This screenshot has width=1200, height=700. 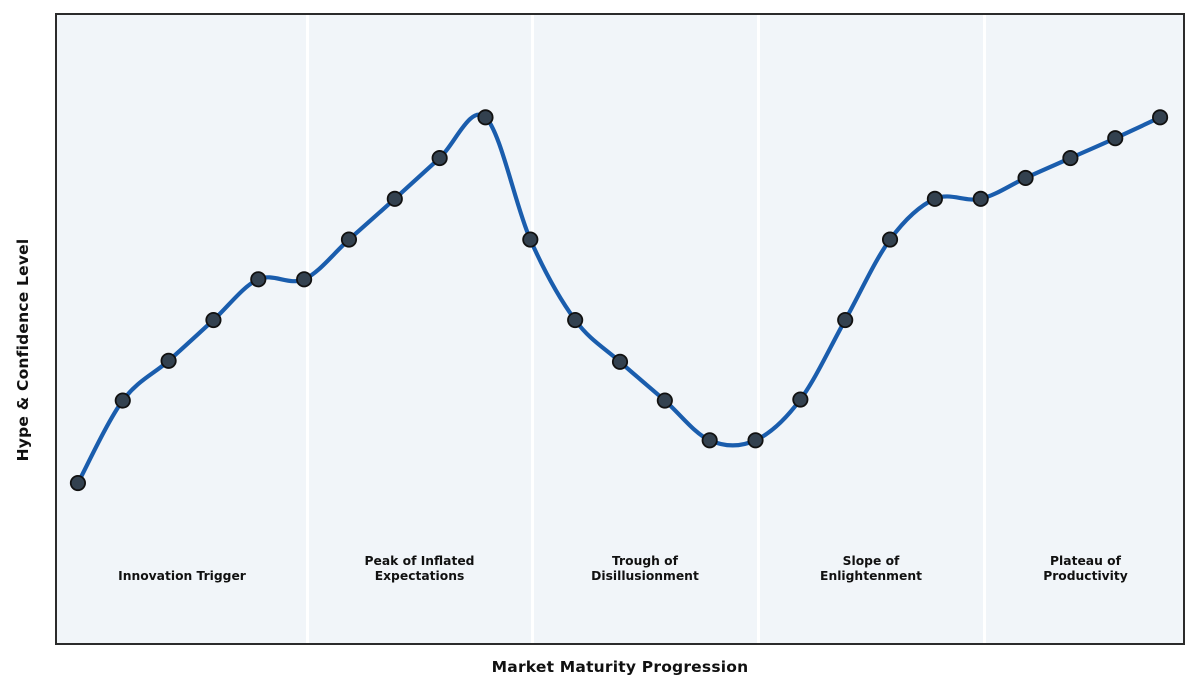 What do you see at coordinates (620, 667) in the screenshot?
I see `x-axis-label: Market Maturity Progression` at bounding box center [620, 667].